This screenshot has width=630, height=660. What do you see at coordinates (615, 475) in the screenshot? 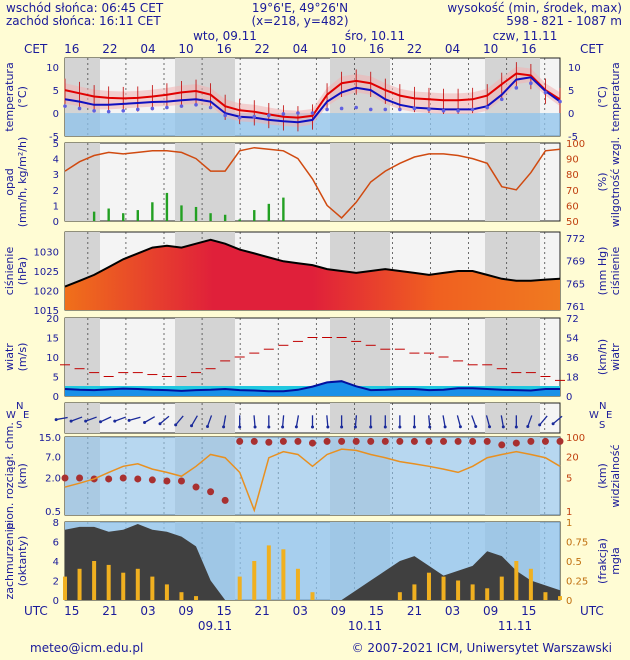
I see `visibility-axis-title-right: widzialność` at bounding box center [615, 475].